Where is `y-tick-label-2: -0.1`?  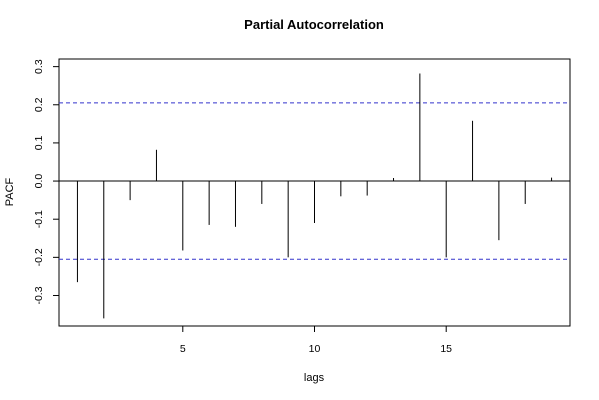
y-tick-label-2: -0.1 is located at coordinates (39, 219).